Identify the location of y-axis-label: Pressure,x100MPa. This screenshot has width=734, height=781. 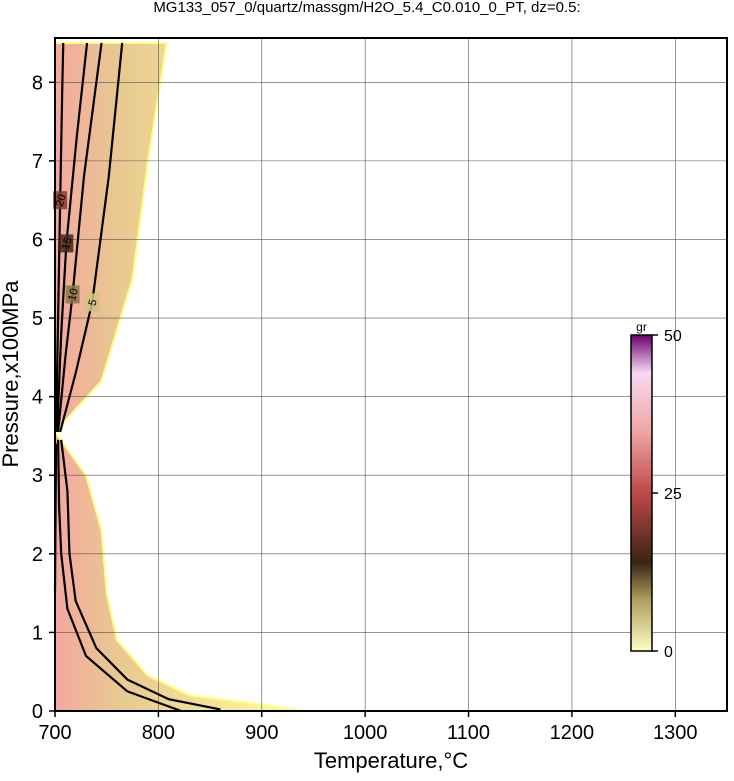
(11, 374).